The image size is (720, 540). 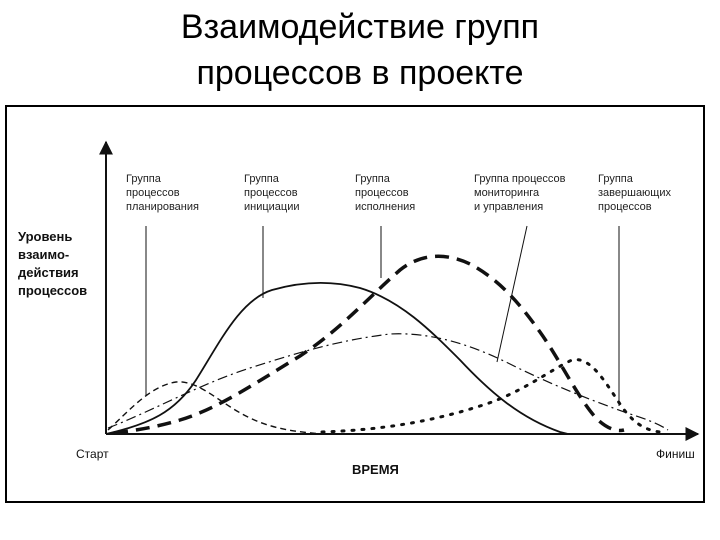 I want to click on leader-monitoring, so click(x=512, y=294).